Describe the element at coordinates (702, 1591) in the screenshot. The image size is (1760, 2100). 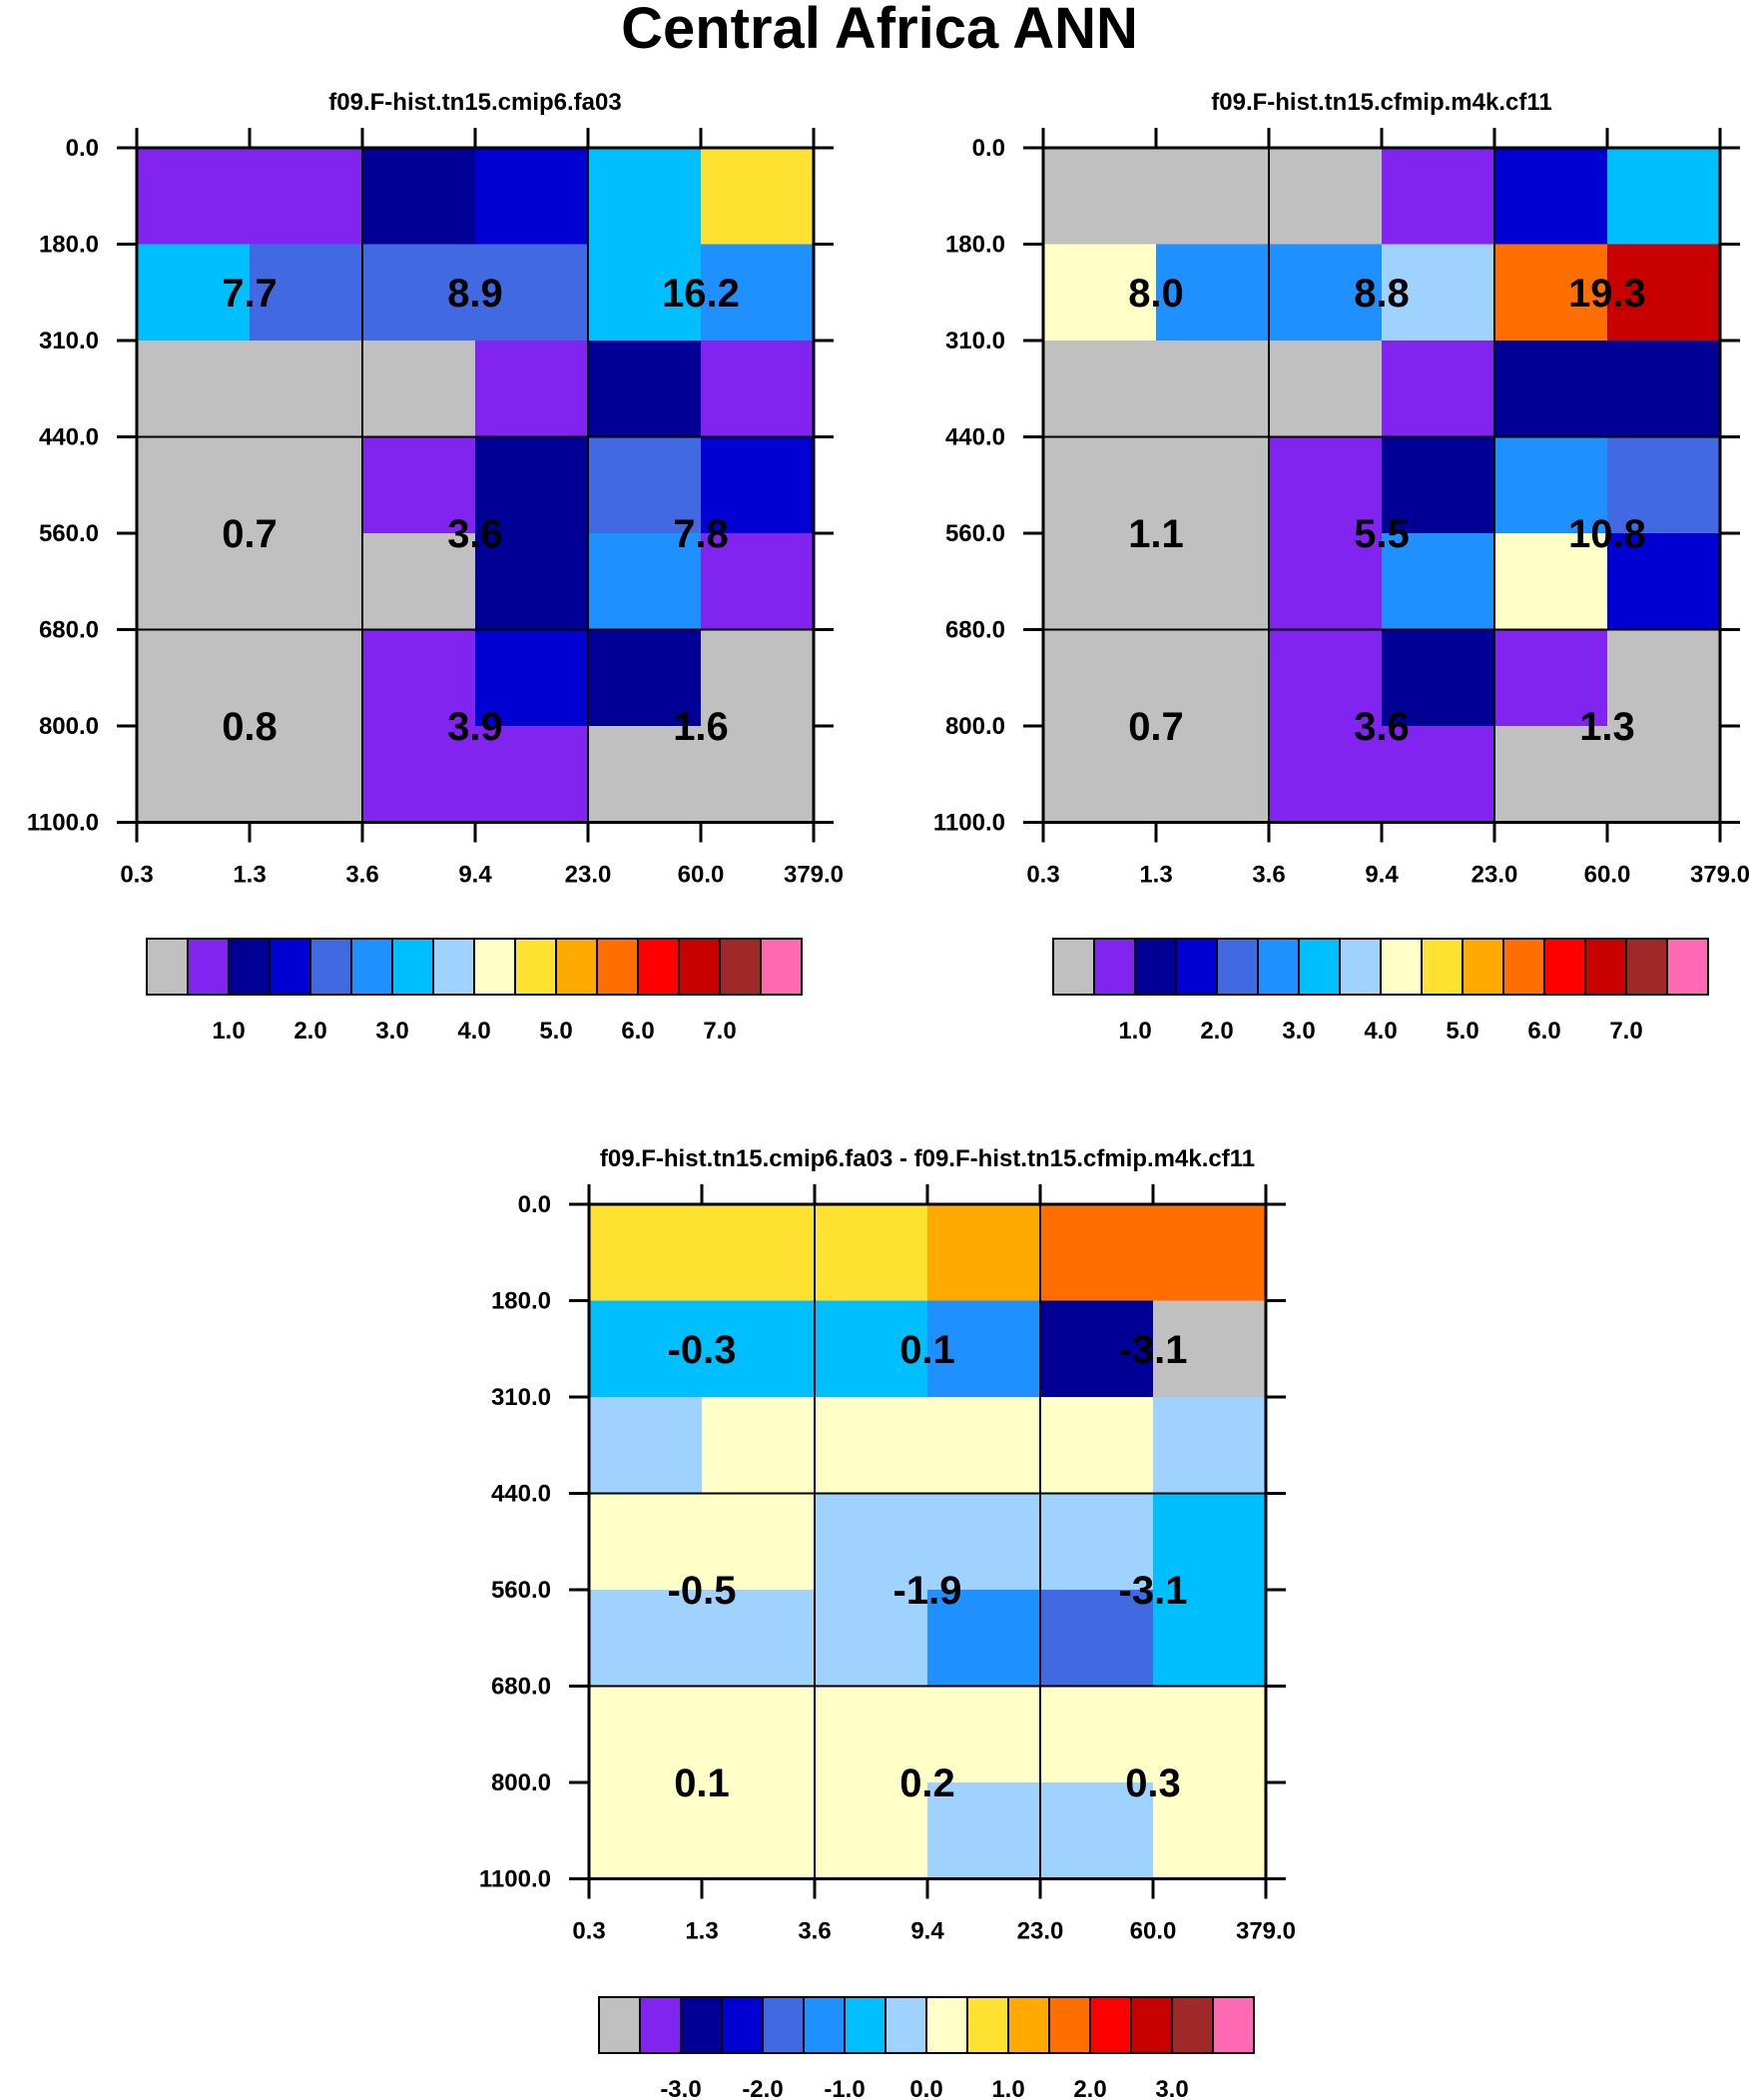
I see `cell-value-label: -0.5` at that location.